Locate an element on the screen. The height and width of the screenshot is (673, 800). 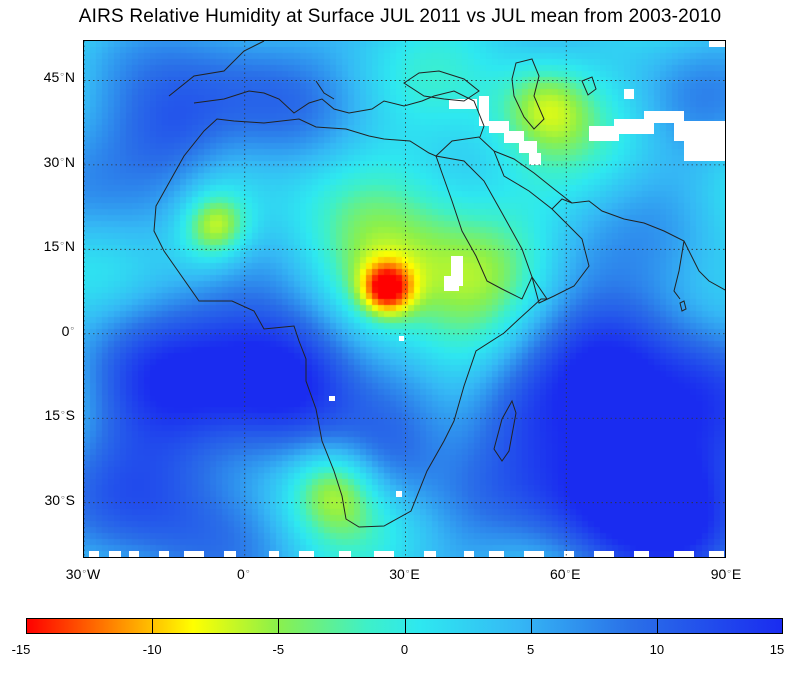
latitude-value: 0 is located at coordinates (65, 330).